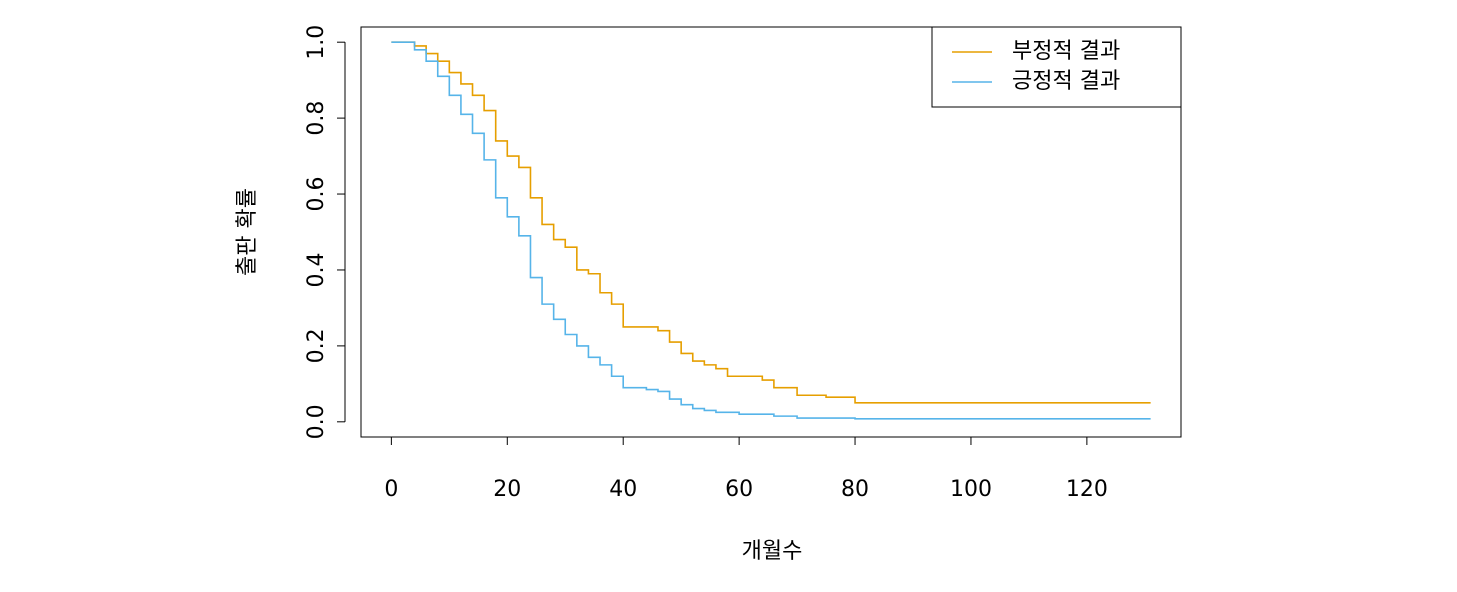 This screenshot has height=592, width=1457. Describe the element at coordinates (855, 489) in the screenshot. I see `x-tick-label: 80` at that location.